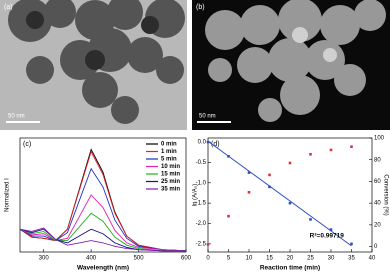  Describe the element at coordinates (170, 175) in the screenshot. I see `legend-label: 15 min` at that location.